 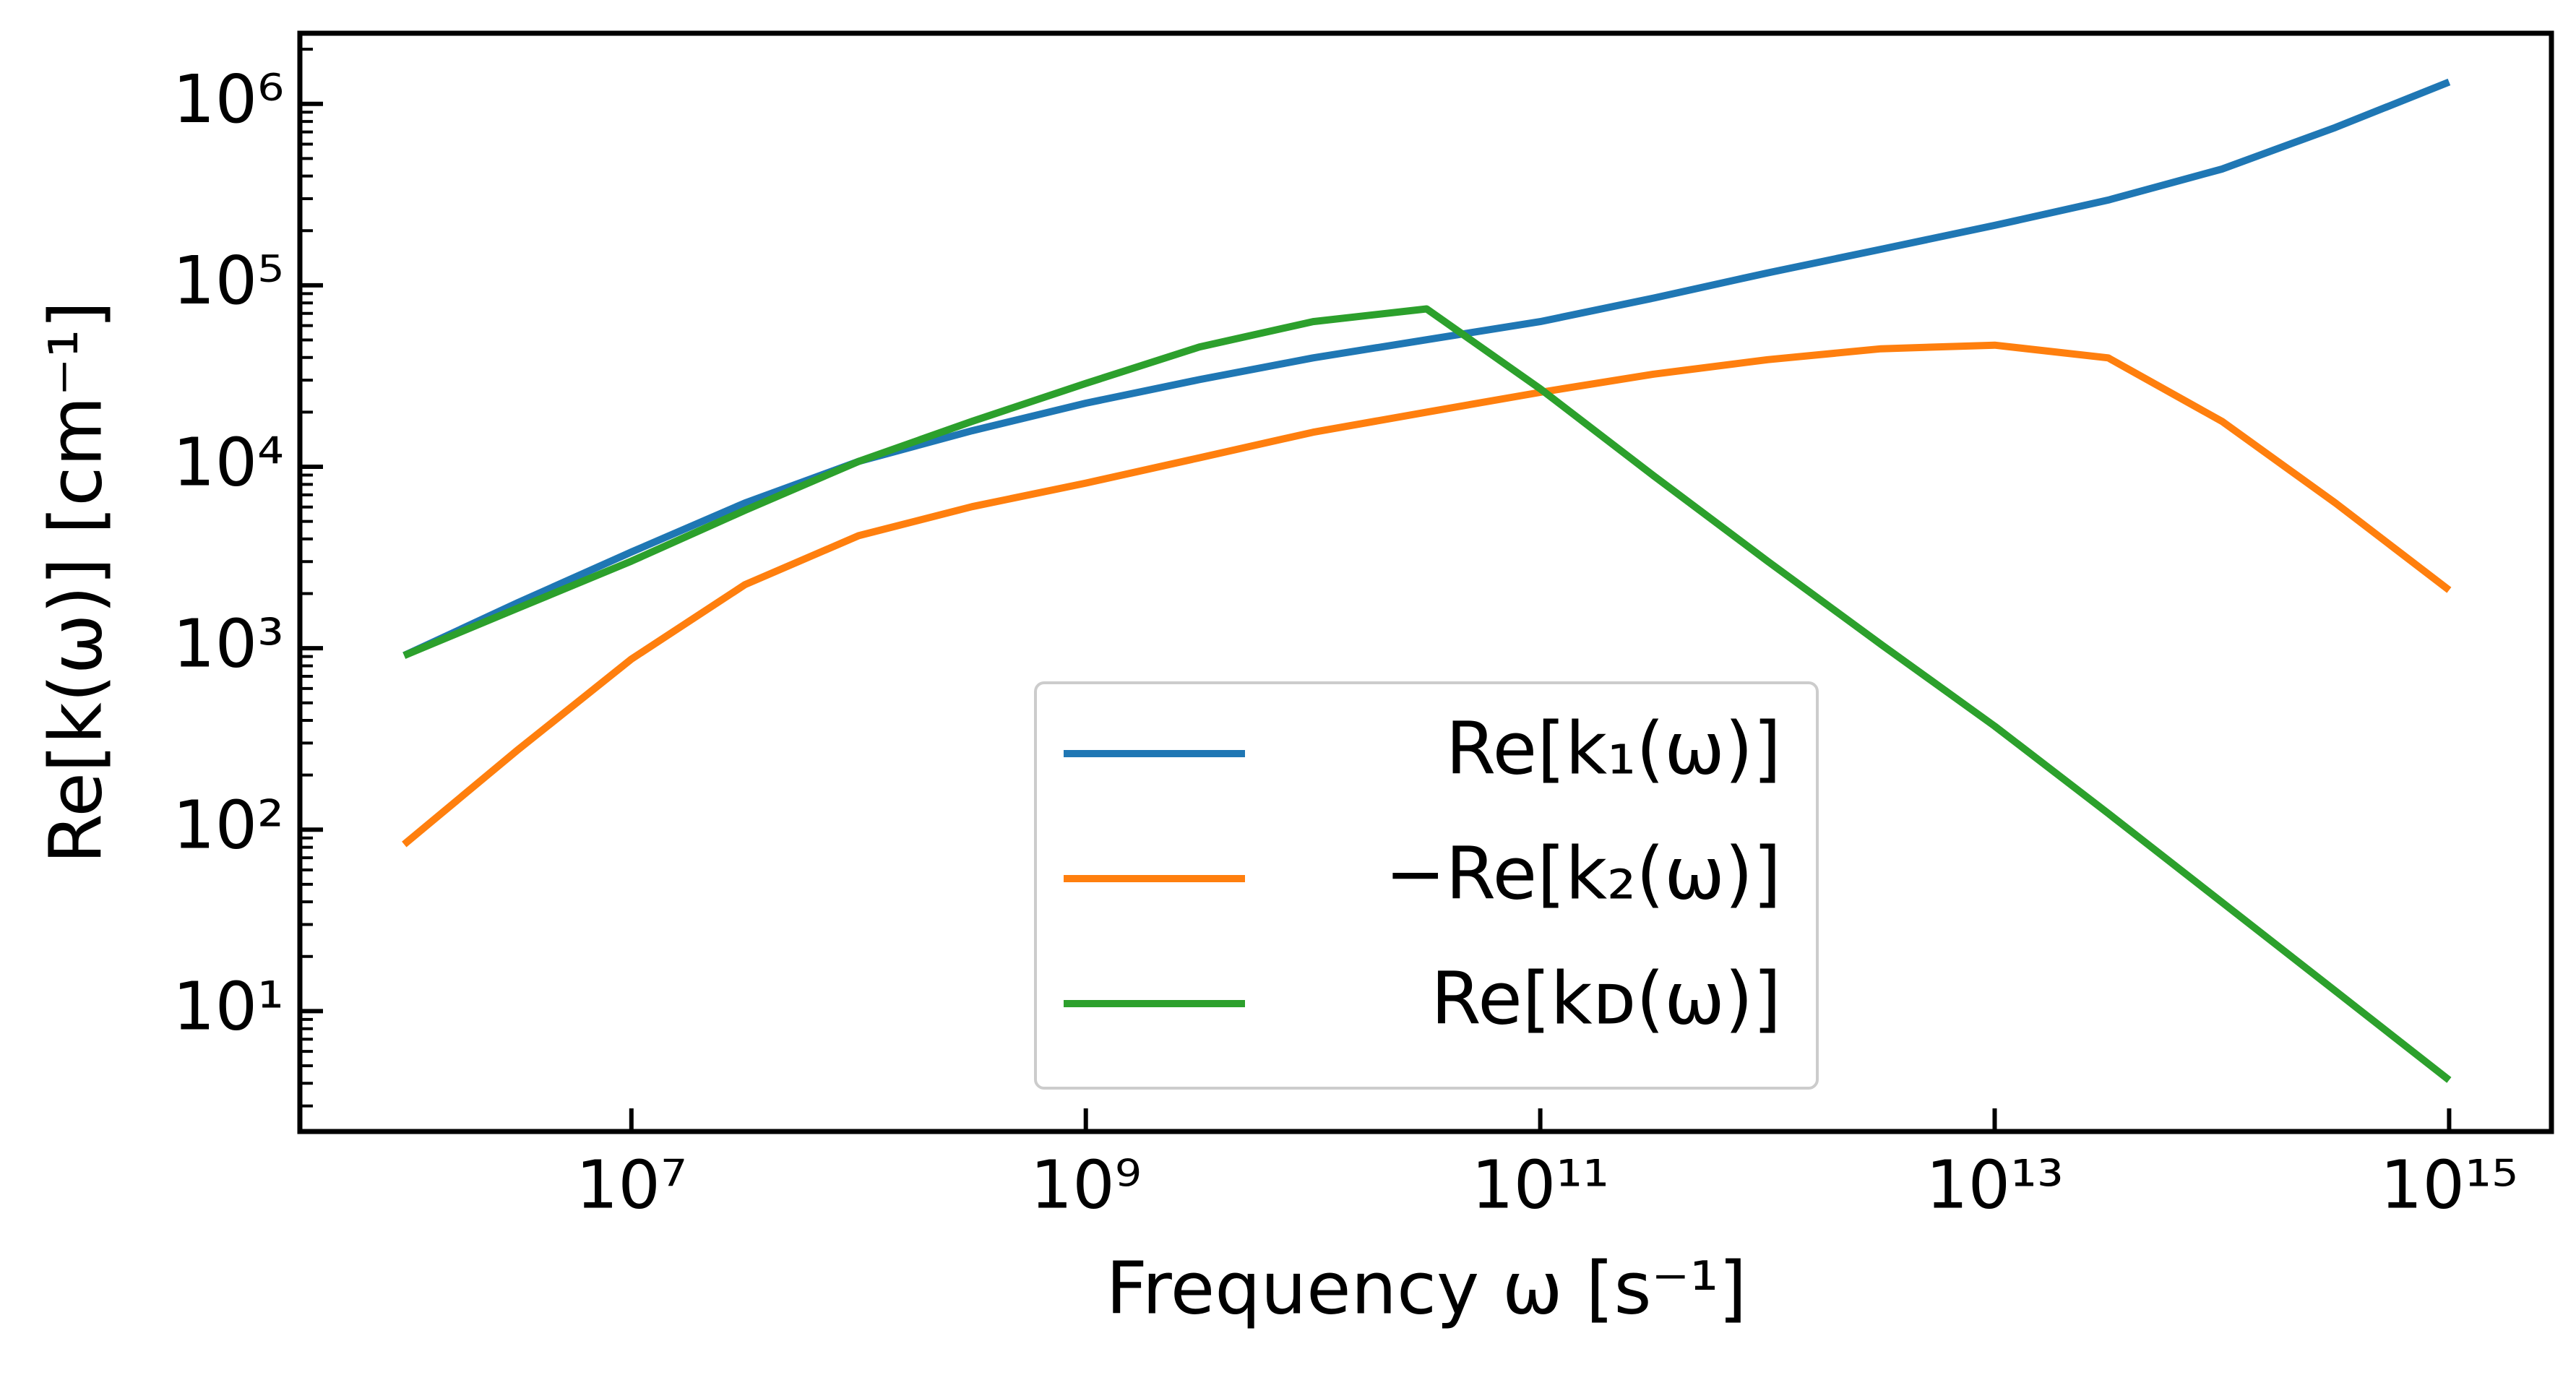 I want to click on x-tick-label: 10¹⁵, so click(x=2449, y=1184).